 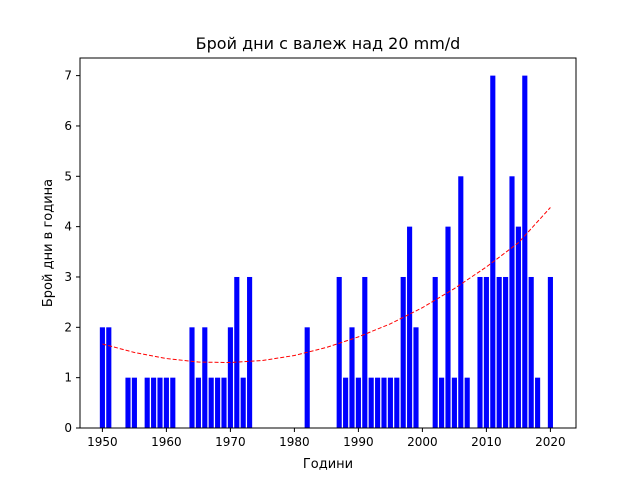 What do you see at coordinates (506, 352) in the screenshot?
I see `bar-2013` at bounding box center [506, 352].